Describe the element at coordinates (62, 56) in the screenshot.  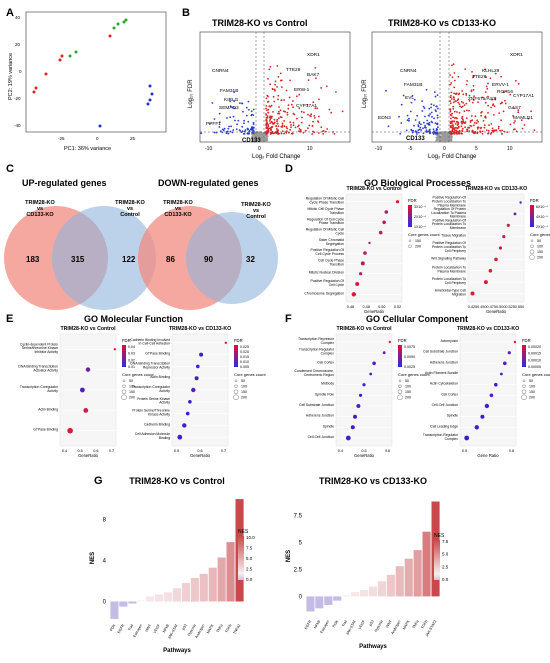
I see `pca-point` at that location.